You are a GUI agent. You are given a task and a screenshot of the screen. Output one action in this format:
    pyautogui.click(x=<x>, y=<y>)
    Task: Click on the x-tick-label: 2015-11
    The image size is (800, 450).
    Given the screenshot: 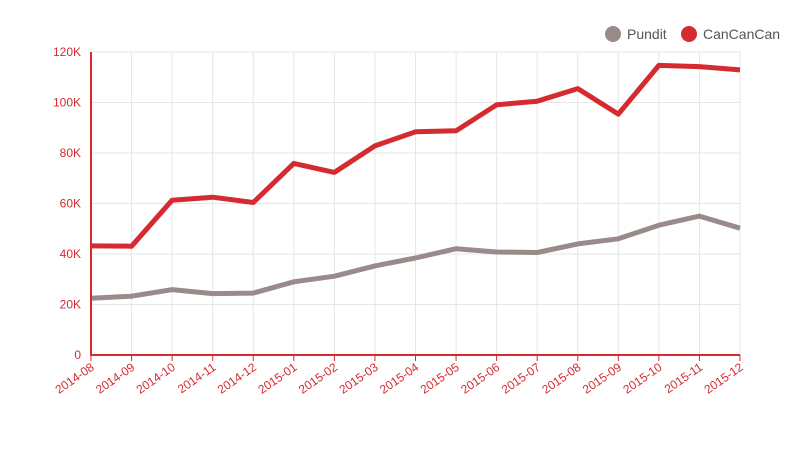 What is the action you would take?
    pyautogui.click(x=684, y=378)
    